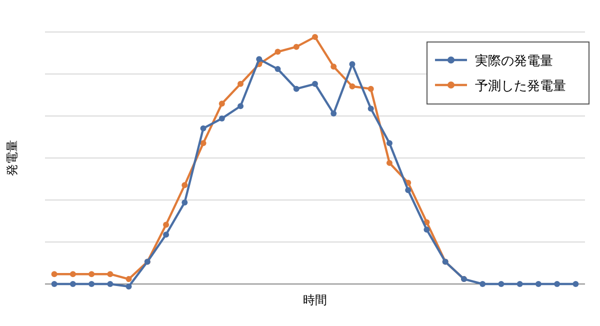 The width and height of the screenshot is (600, 326). What do you see at coordinates (315, 300) in the screenshot?
I see `x-axis-title: 時間` at bounding box center [315, 300].